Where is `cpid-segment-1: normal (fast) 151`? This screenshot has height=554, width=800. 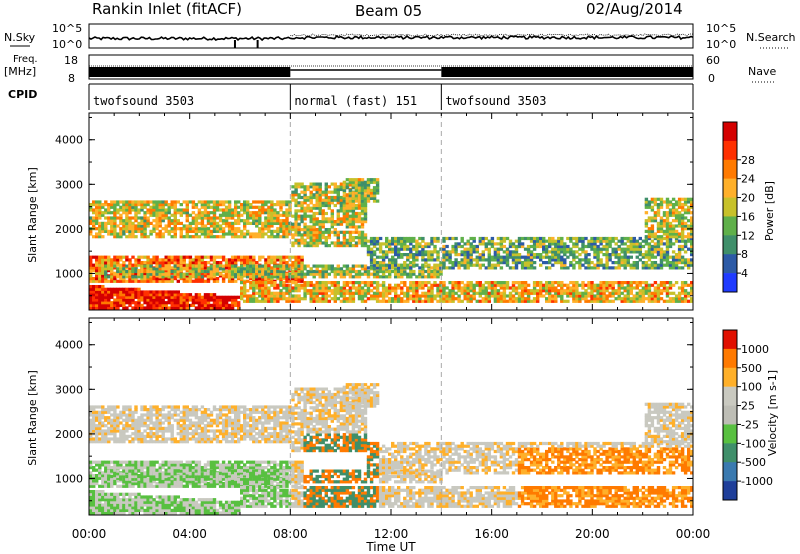 cpid-segment-1: normal (fast) 151 is located at coordinates (355, 101).